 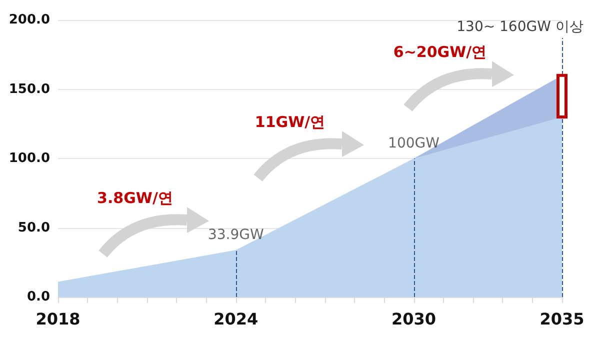 I want to click on annotation: 6~20GW/연, so click(x=440, y=52).